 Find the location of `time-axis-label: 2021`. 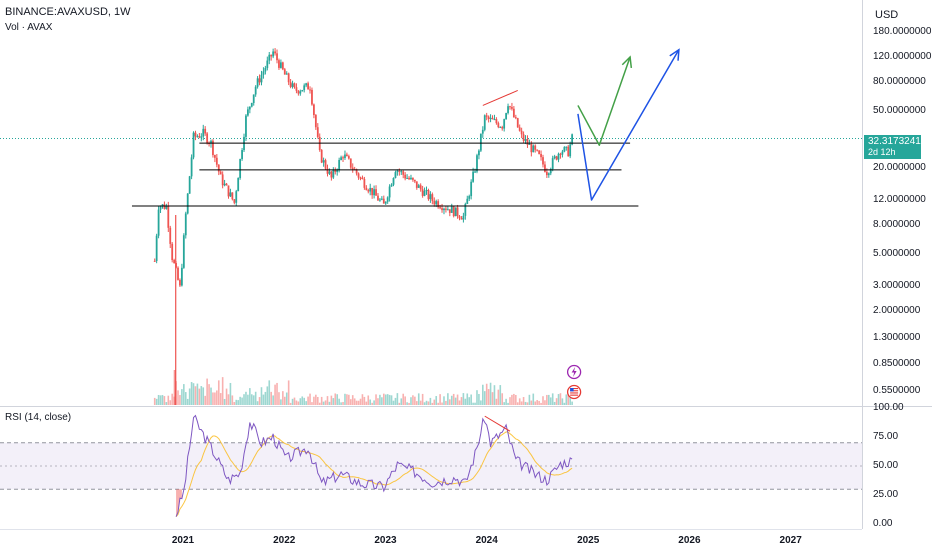

time-axis-label: 2021 is located at coordinates (183, 540).